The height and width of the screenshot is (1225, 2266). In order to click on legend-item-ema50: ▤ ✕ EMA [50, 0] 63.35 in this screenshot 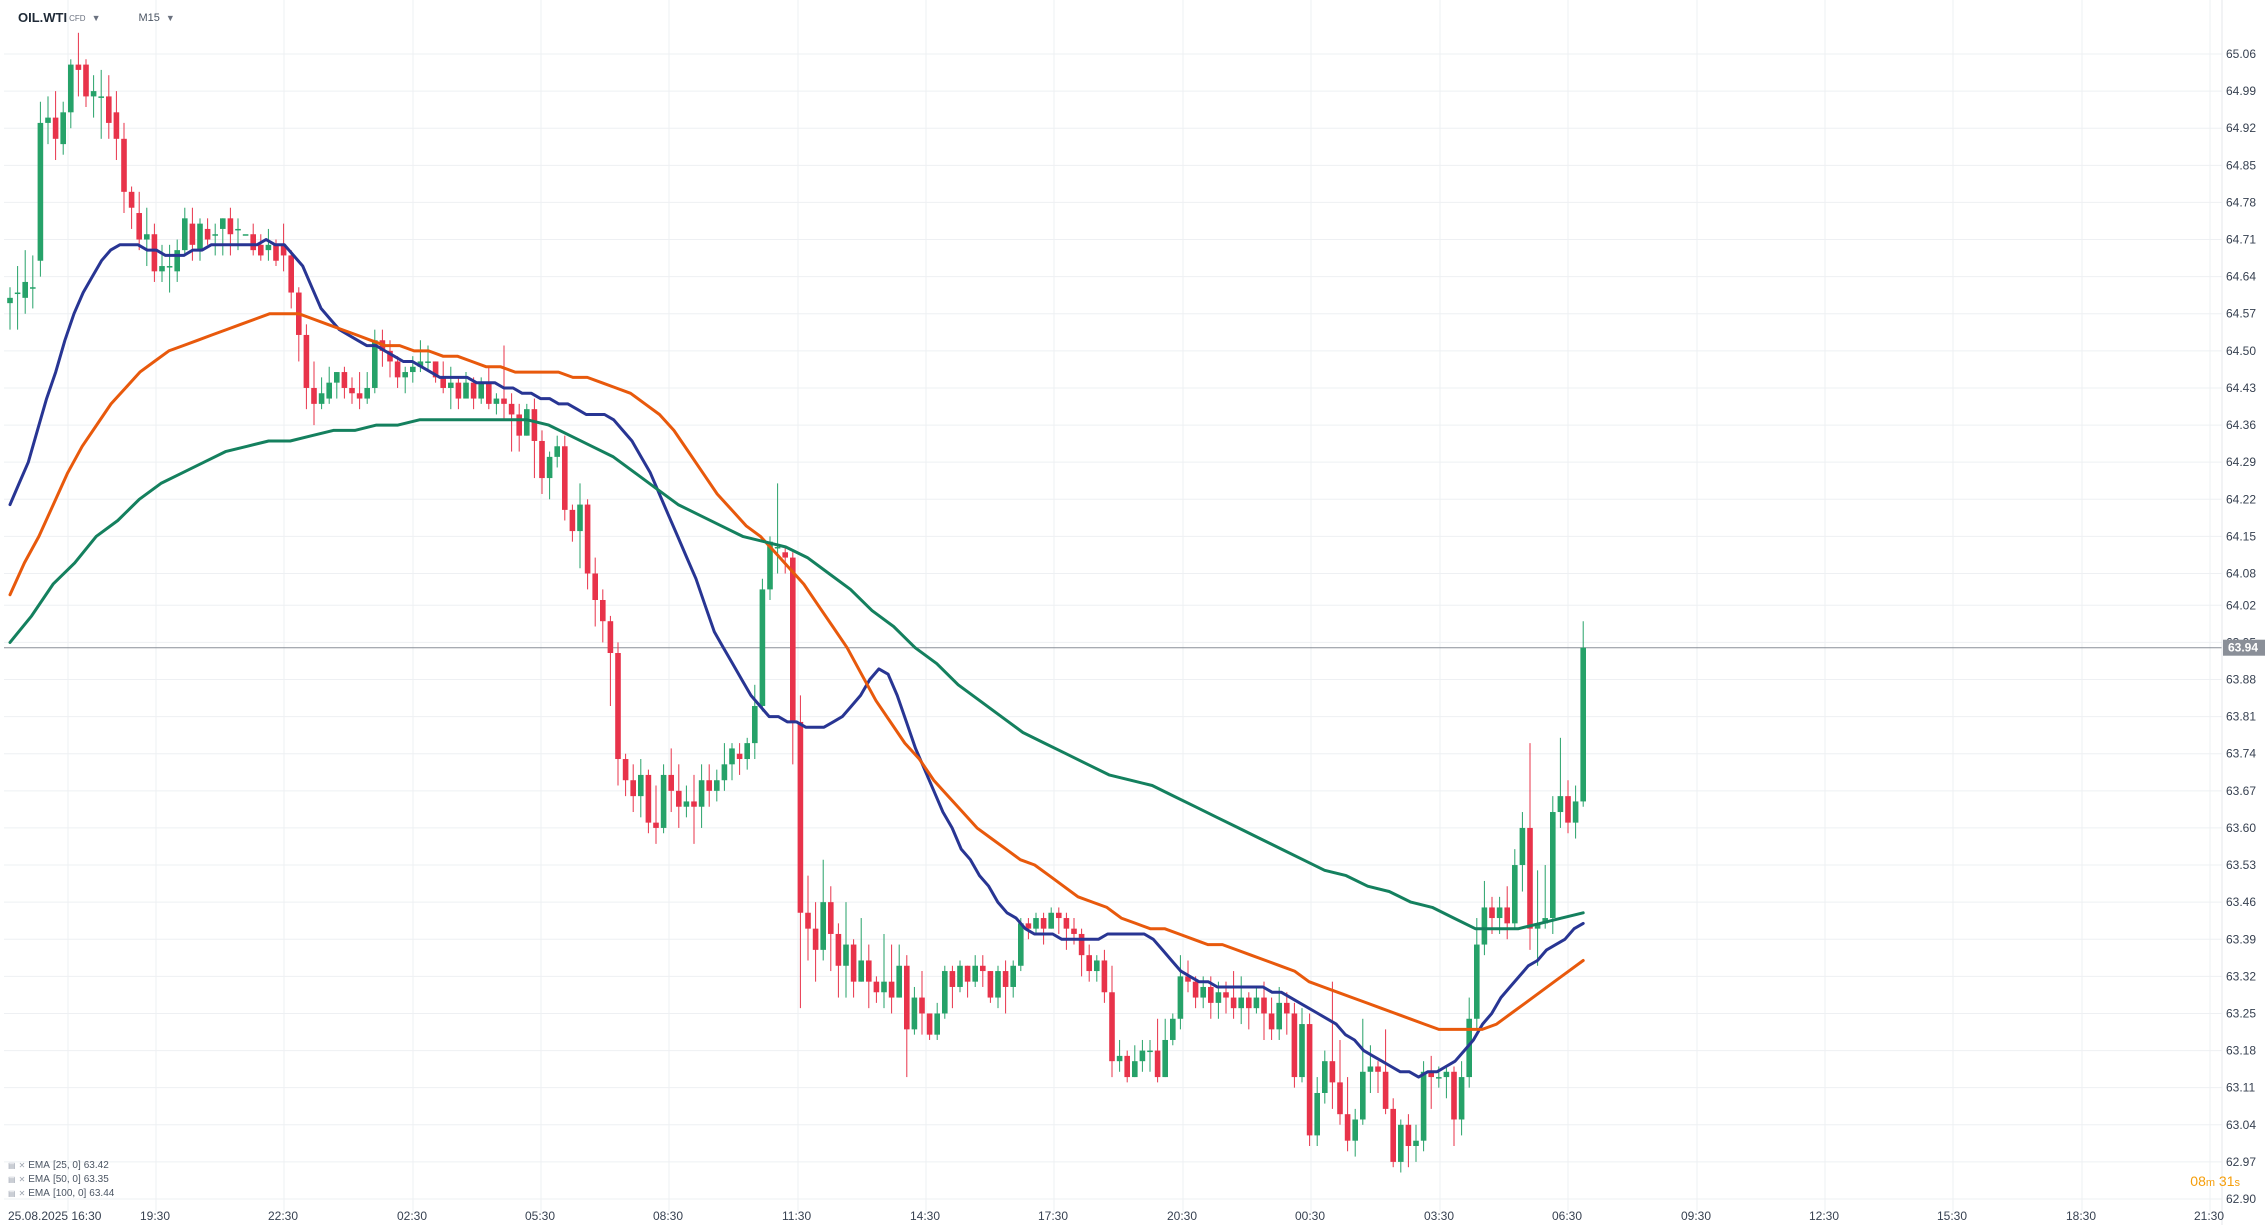, I will do `click(58, 1179)`.